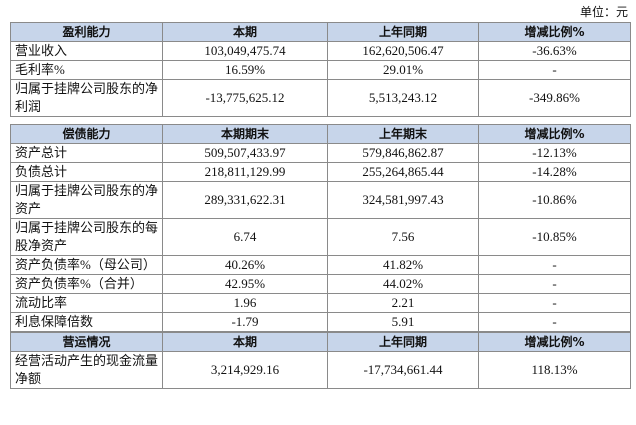  What do you see at coordinates (403, 200) in the screenshot?
I see `value-cell: 324,581,997.43` at bounding box center [403, 200].